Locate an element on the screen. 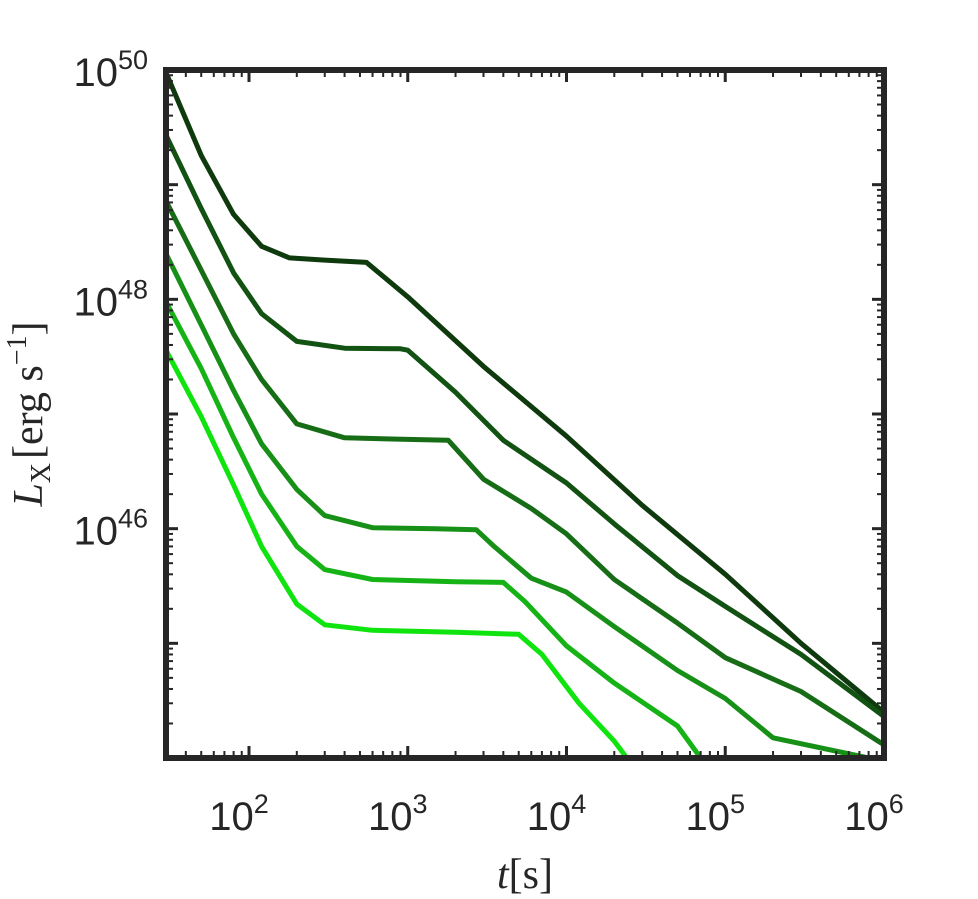 This screenshot has height=899, width=978. y-axis-sub: X is located at coordinates (41, 473).